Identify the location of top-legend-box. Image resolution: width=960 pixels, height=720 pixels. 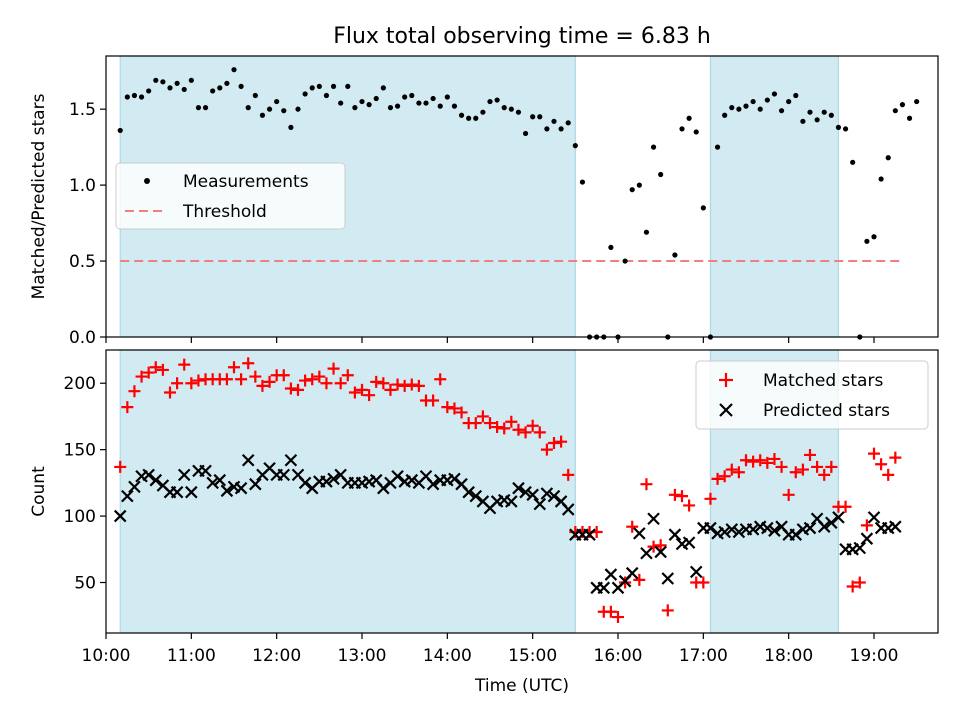
(230, 196).